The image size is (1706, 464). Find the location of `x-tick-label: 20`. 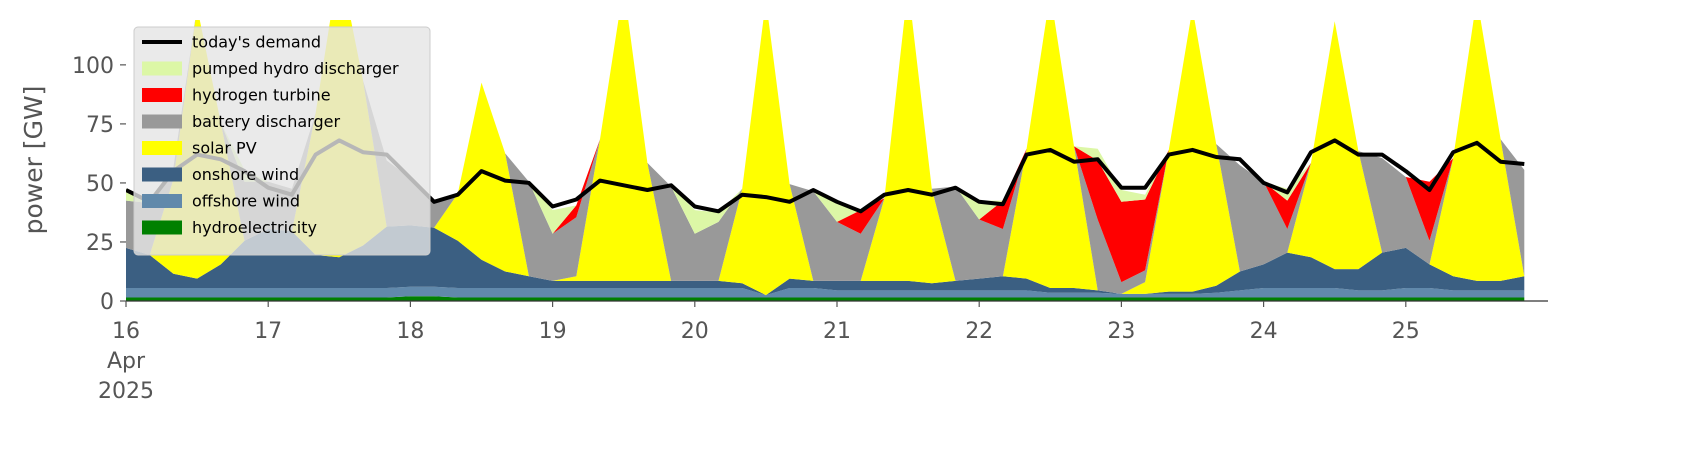

x-tick-label: 20 is located at coordinates (695, 331).